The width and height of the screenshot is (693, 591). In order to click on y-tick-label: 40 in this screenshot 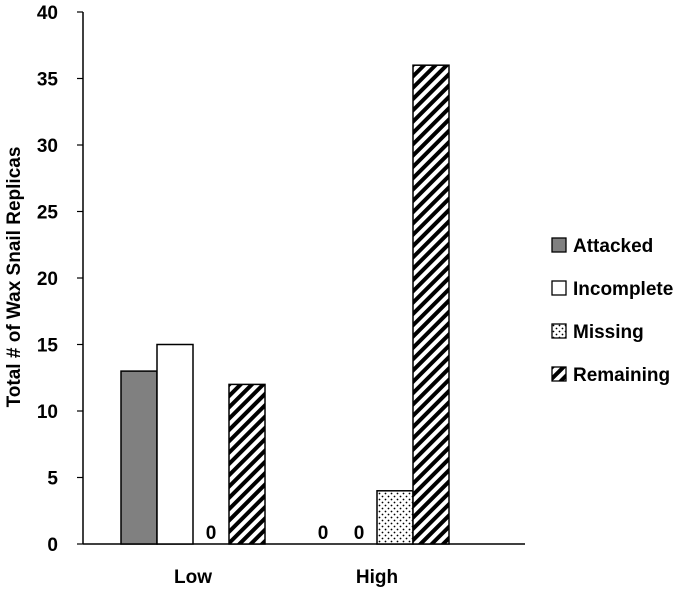, I will do `click(47, 13)`.